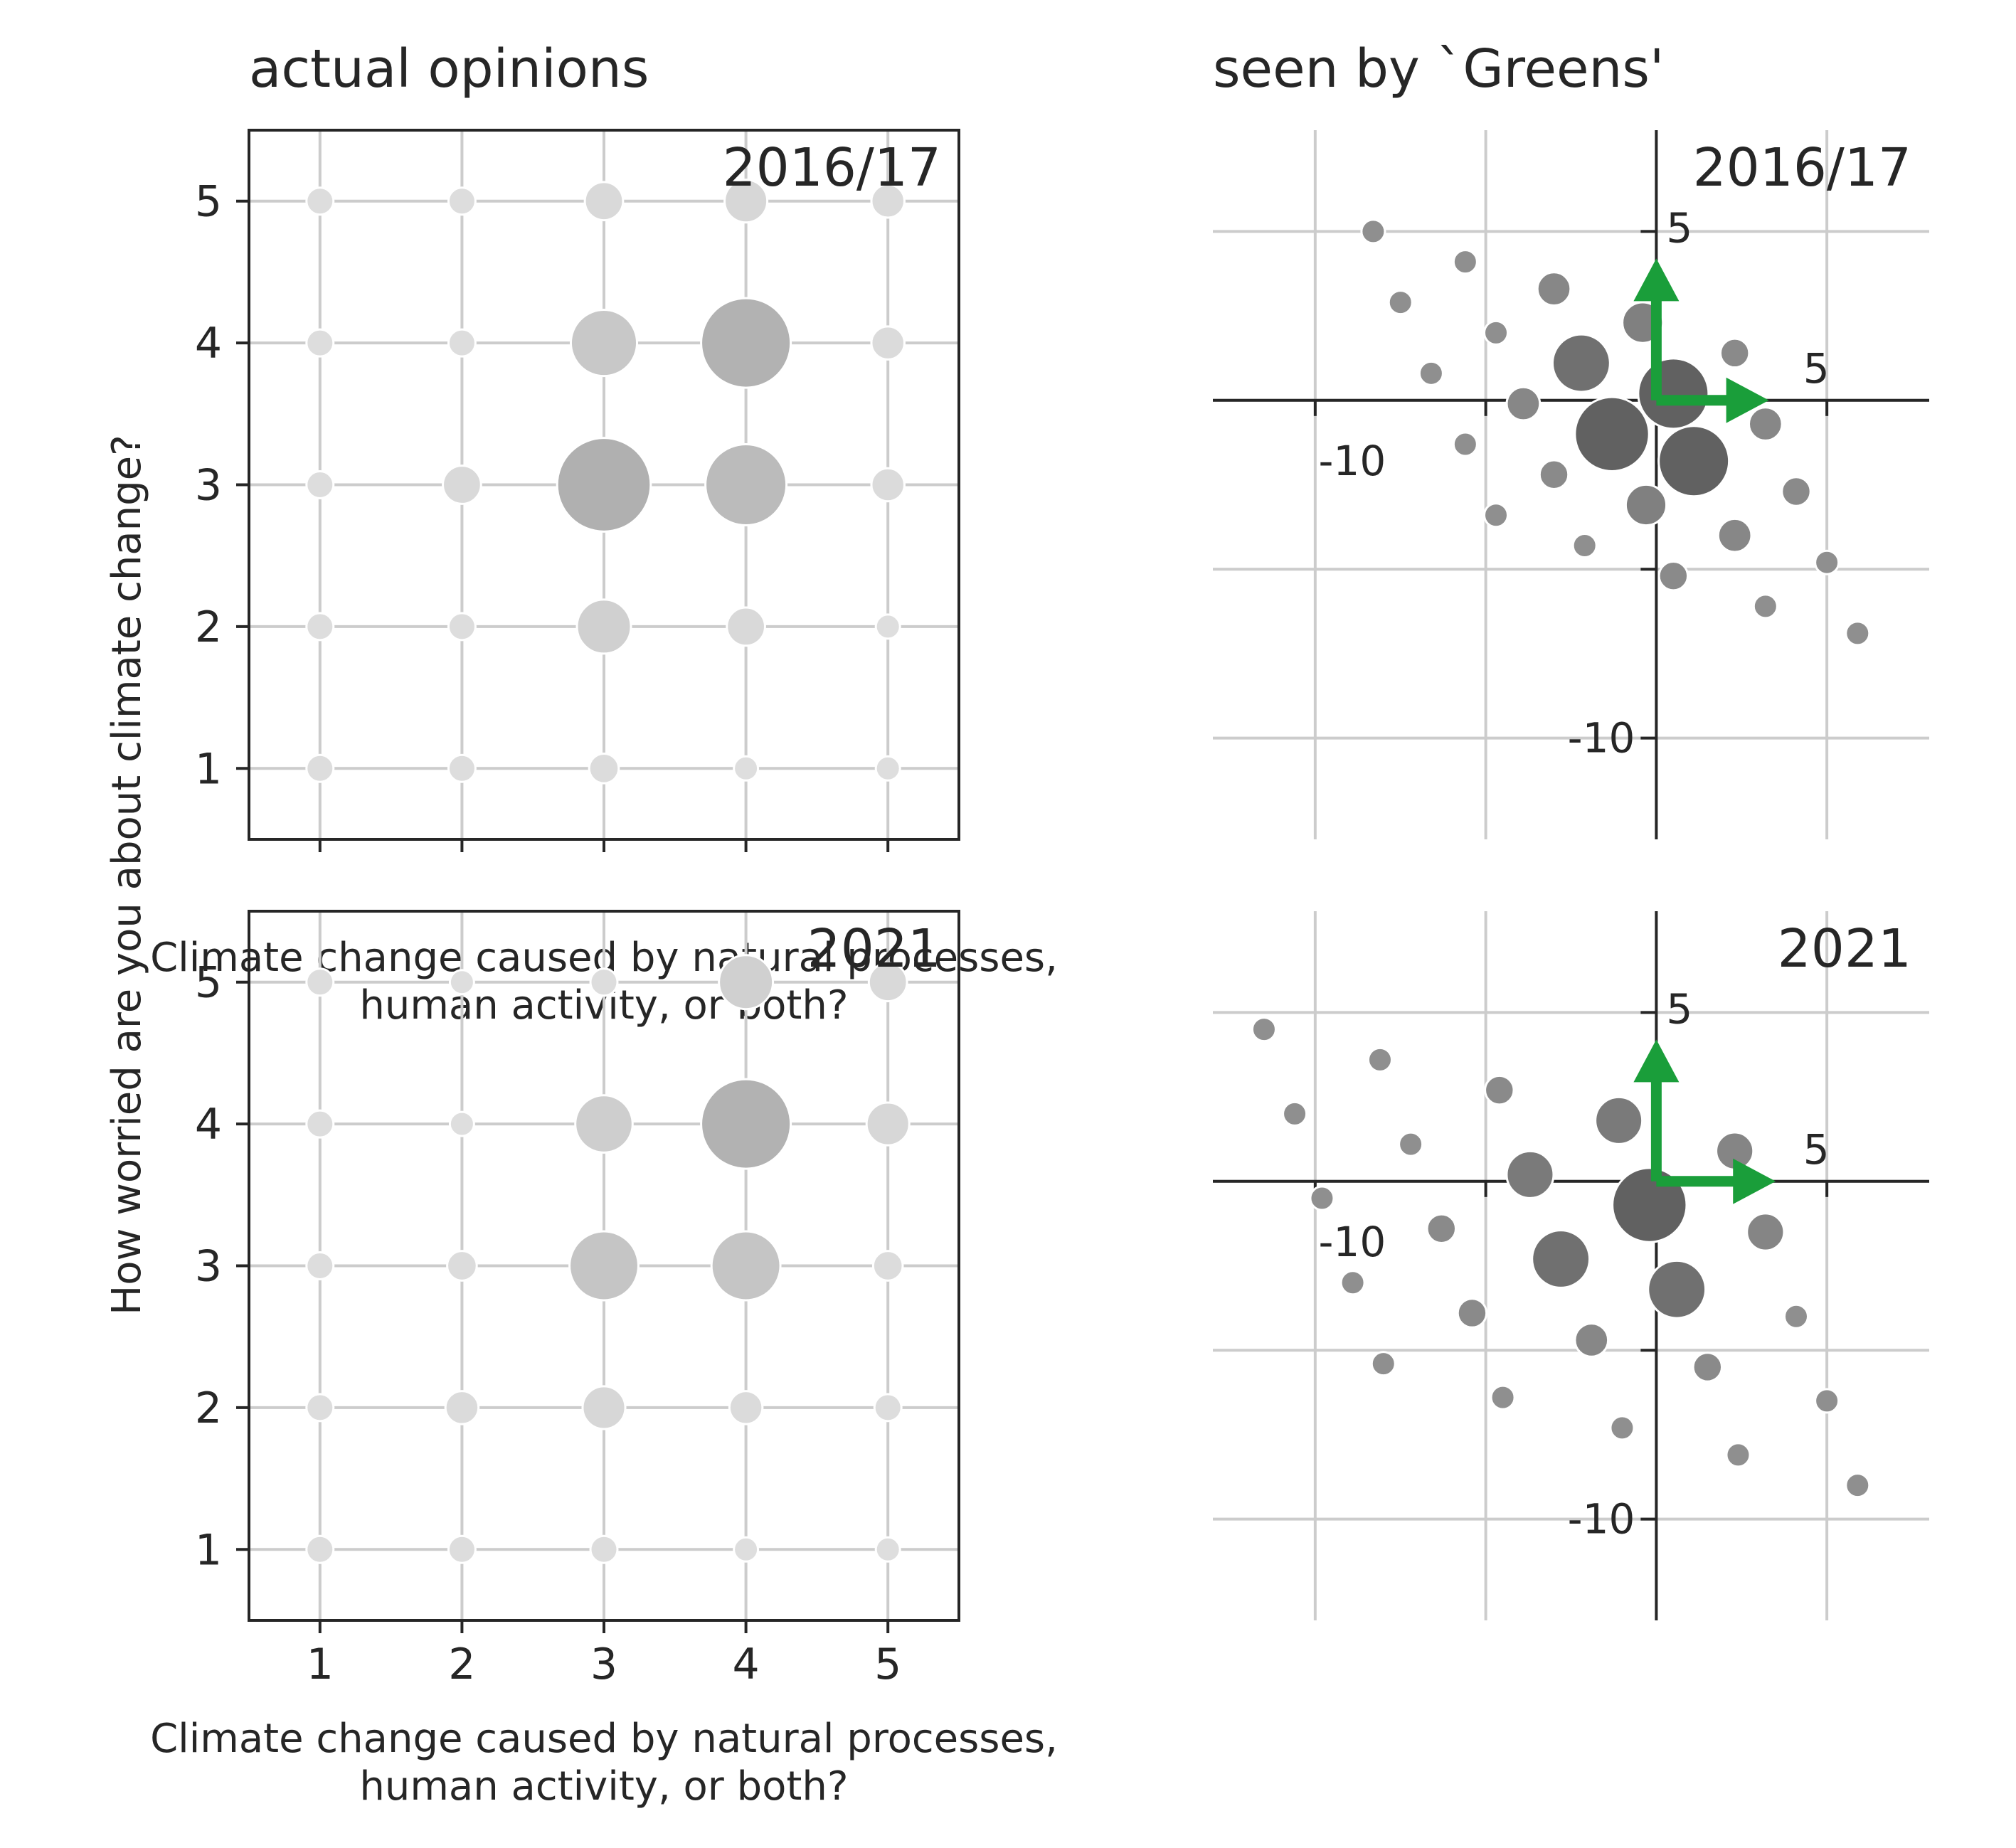  I want to click on y-tick-label: 4, so click(208, 1124).